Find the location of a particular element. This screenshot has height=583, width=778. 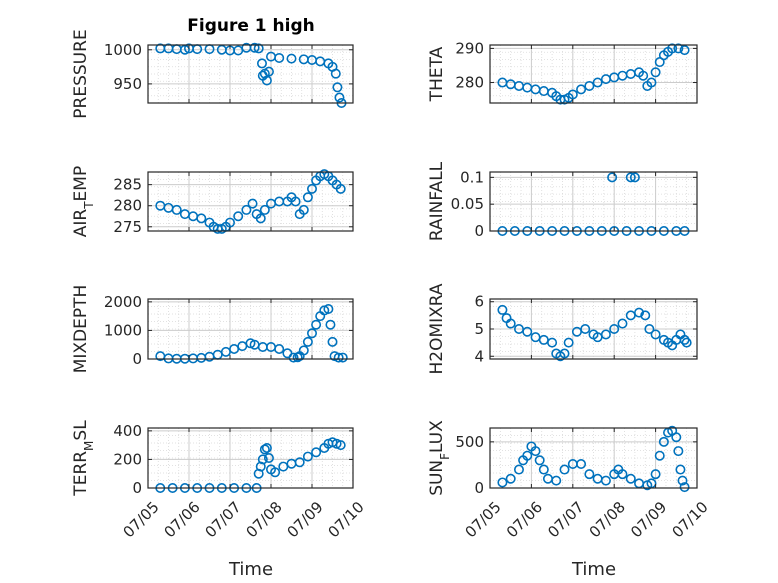

y-tick-label: 500 is located at coordinates (469, 442).